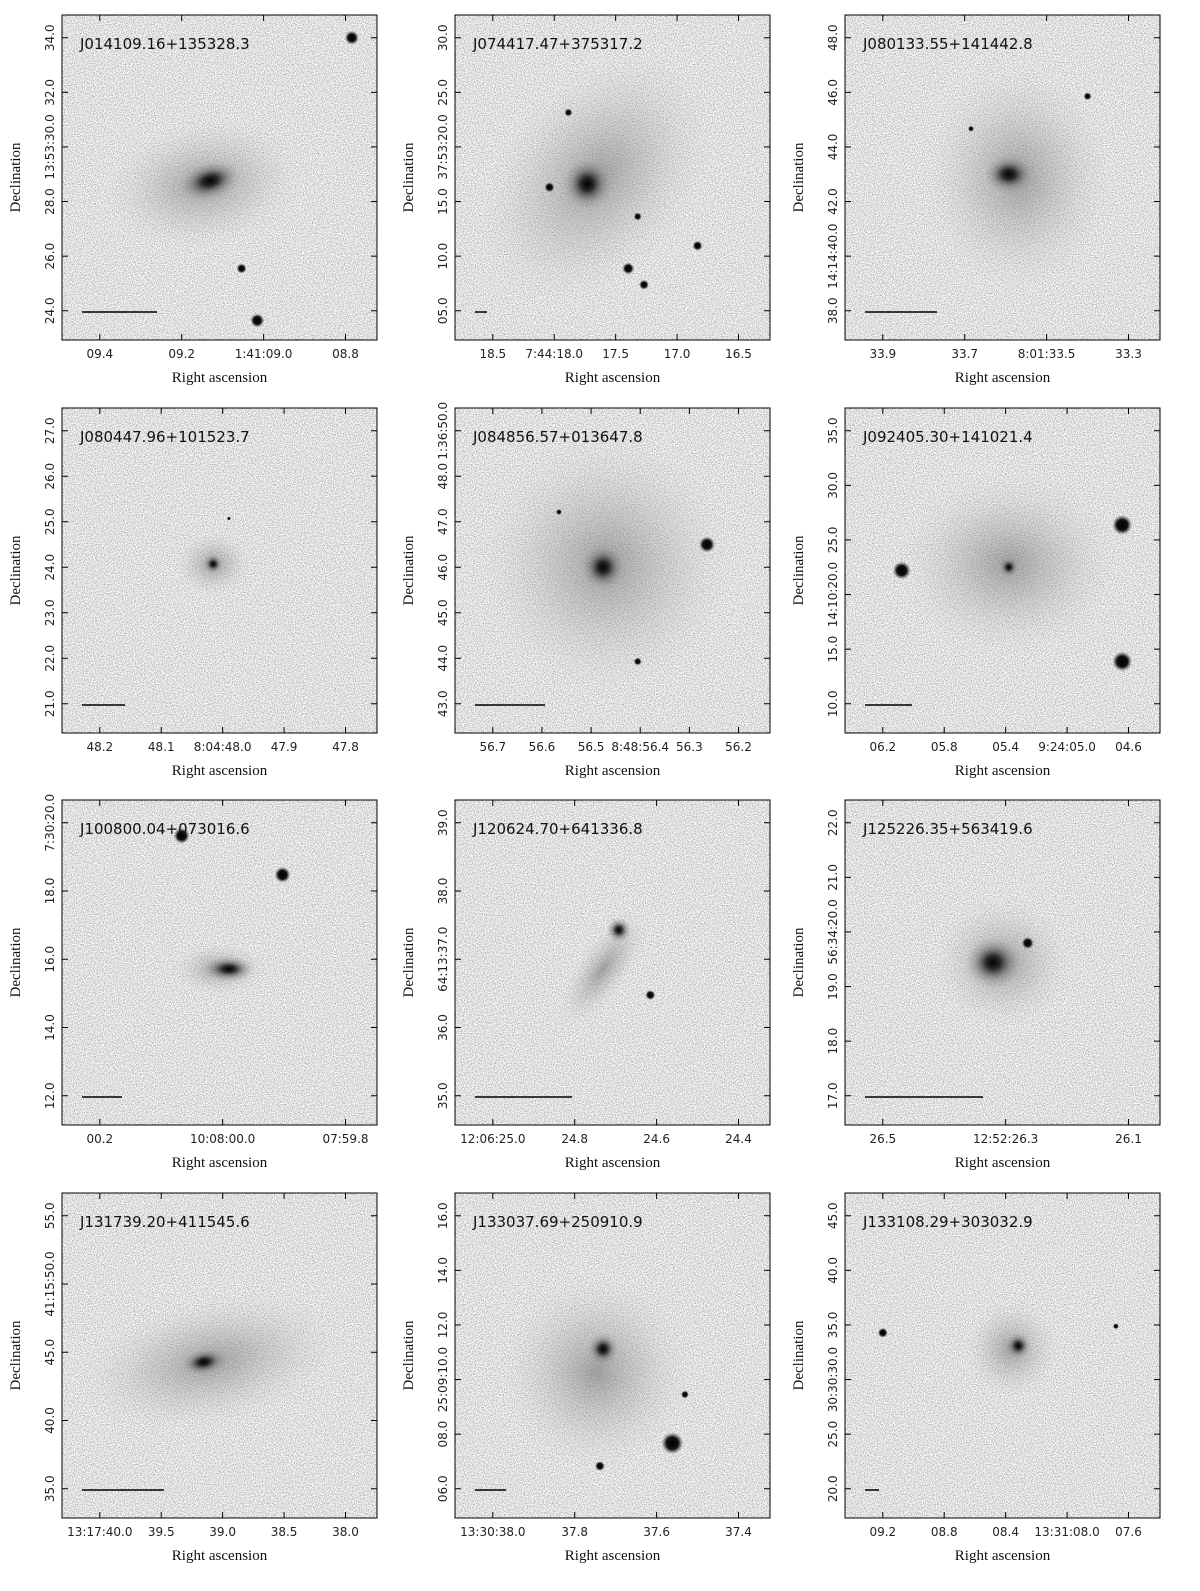 Image resolution: width=1200 pixels, height=1591 pixels. Describe the element at coordinates (833, 1379) in the screenshot. I see `y-tick-label: 30:30:30.0` at that location.